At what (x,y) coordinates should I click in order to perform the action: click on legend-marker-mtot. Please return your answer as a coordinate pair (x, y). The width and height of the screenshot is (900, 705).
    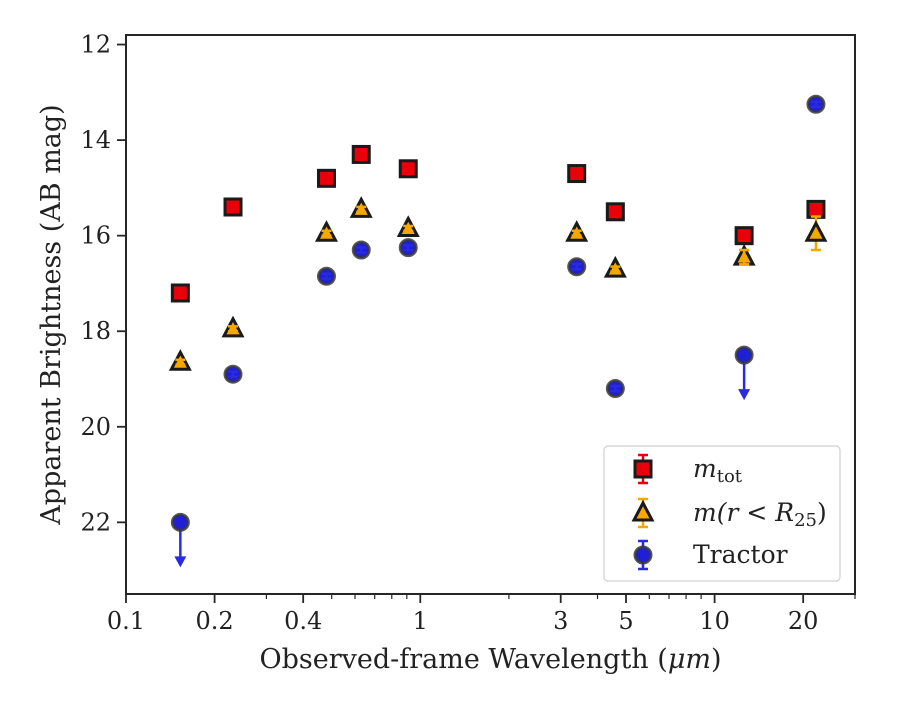
    Looking at the image, I should click on (643, 469).